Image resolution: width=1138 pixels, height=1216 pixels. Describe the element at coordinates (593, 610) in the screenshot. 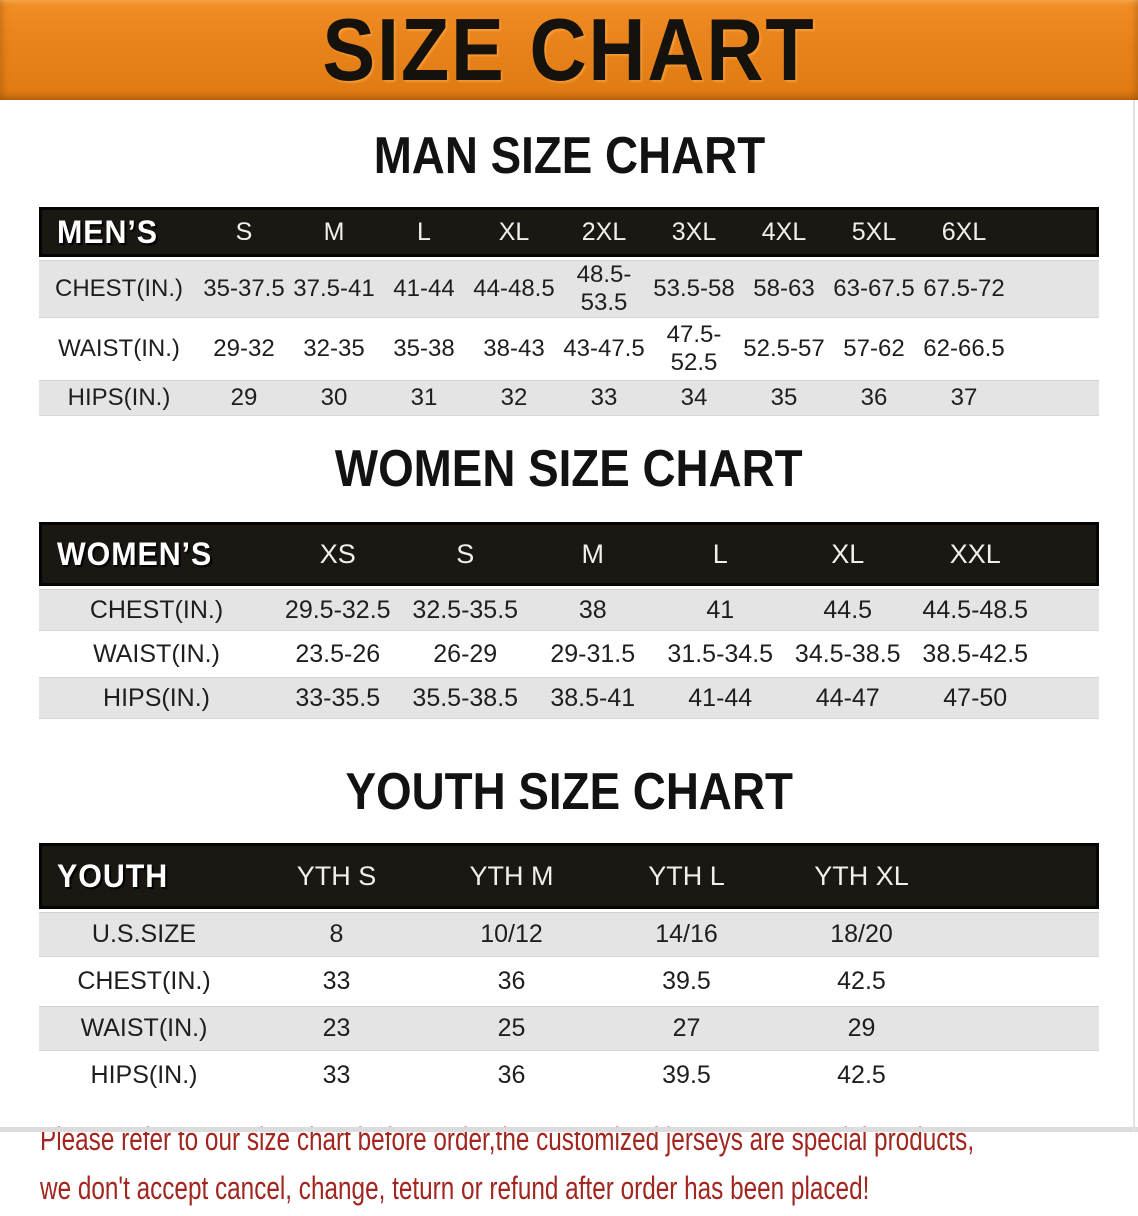

I see `cell: 38` at that location.